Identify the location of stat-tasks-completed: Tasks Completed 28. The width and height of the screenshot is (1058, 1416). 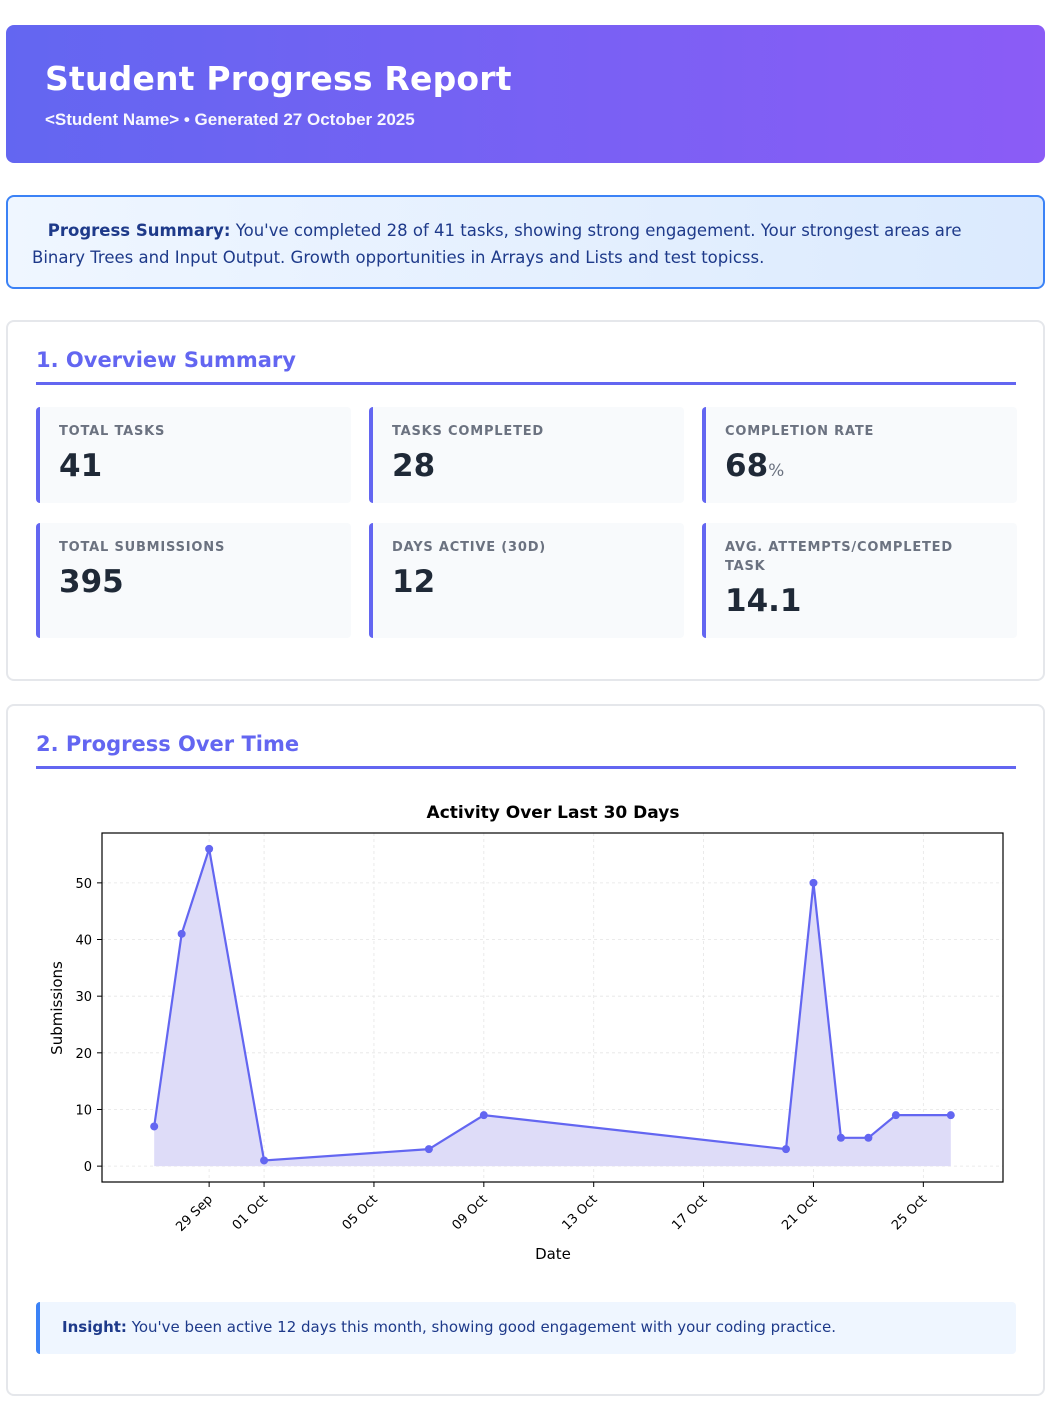
(526, 455).